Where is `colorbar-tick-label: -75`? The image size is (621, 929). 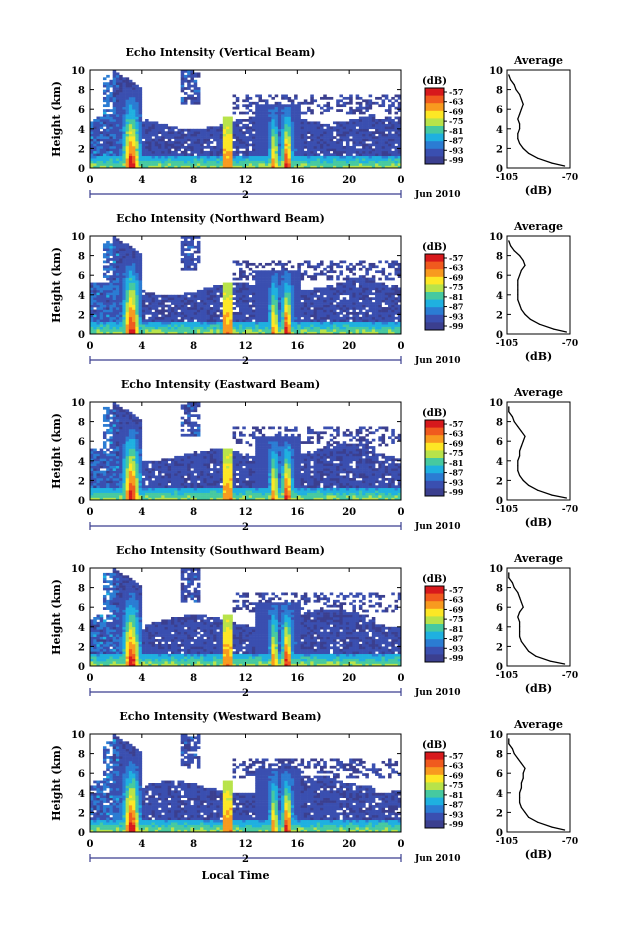 colorbar-tick-label: -75 is located at coordinates (456, 121).